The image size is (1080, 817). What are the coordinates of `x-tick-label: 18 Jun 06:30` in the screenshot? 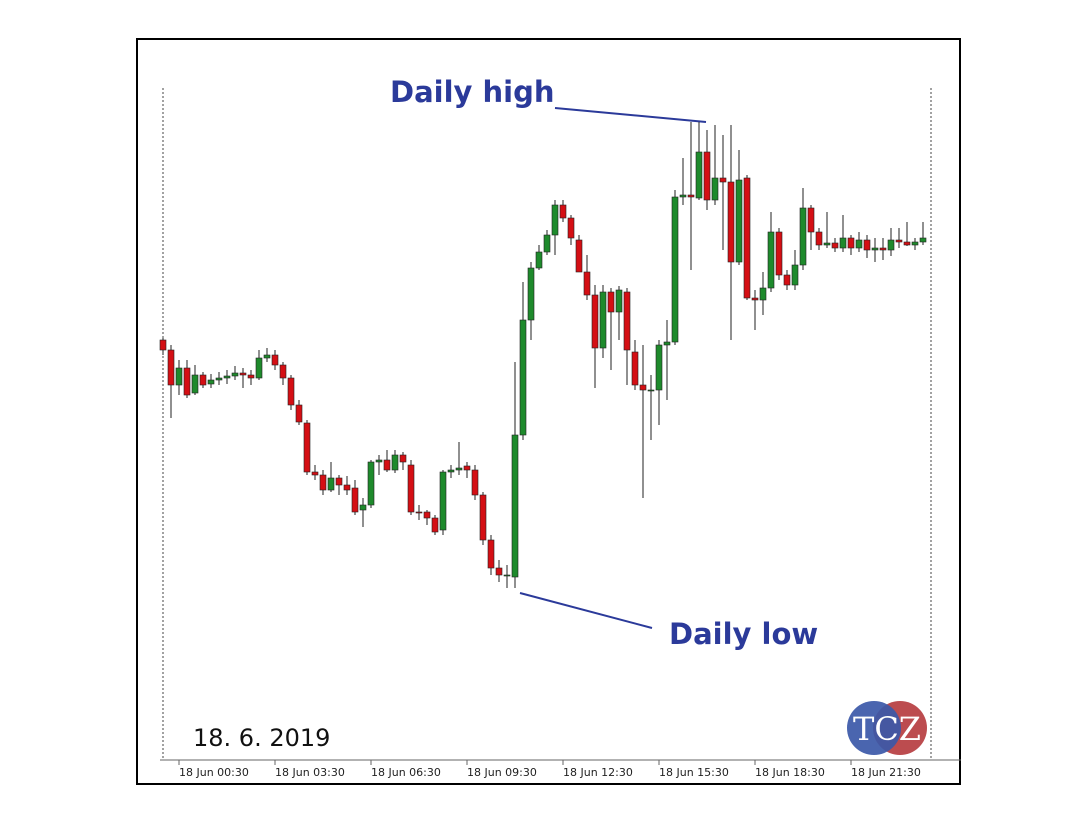 It's located at (406, 772).